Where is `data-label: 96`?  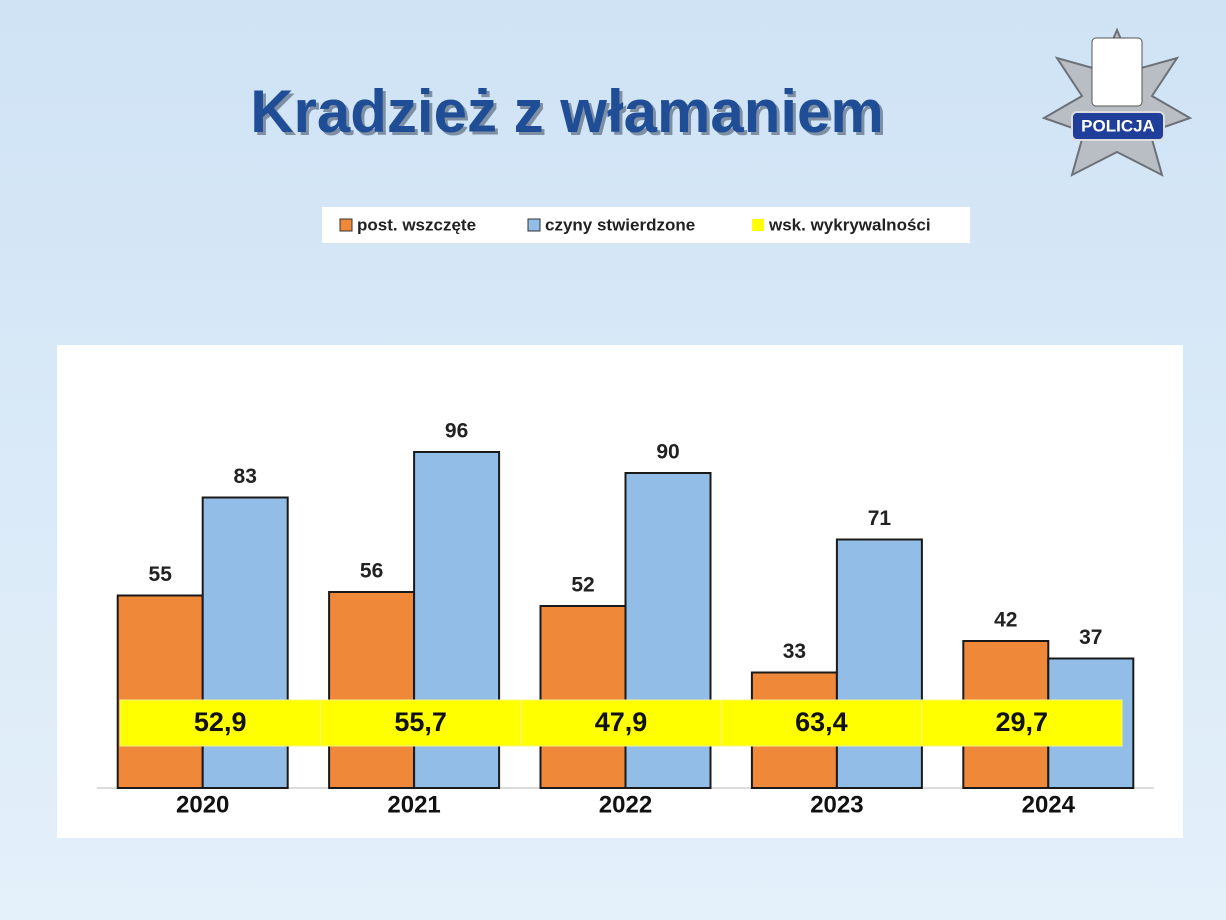 data-label: 96 is located at coordinates (456, 431).